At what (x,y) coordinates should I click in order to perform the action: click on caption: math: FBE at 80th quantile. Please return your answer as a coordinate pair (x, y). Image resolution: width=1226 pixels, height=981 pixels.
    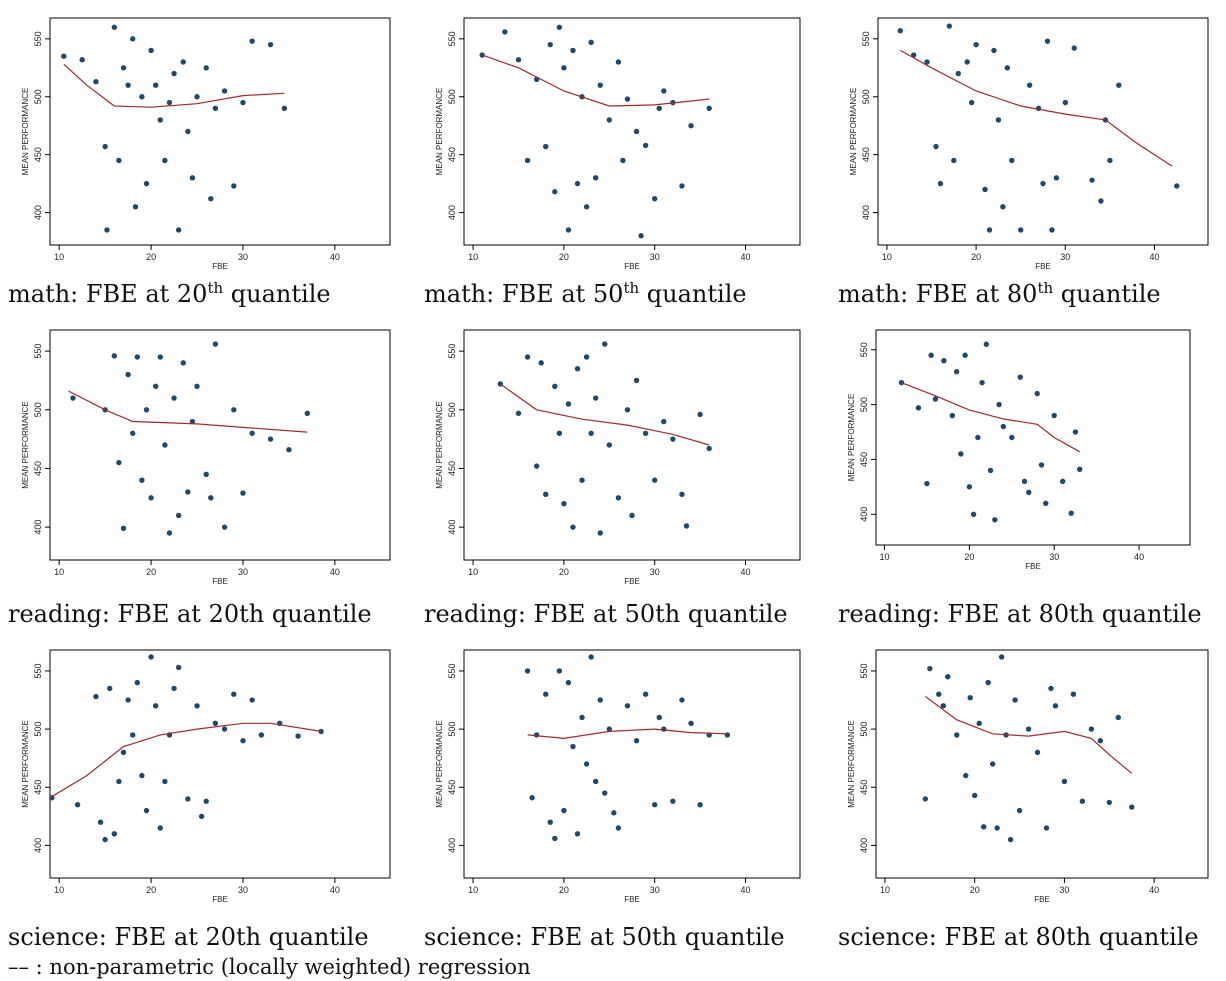
    Looking at the image, I should click on (999, 293).